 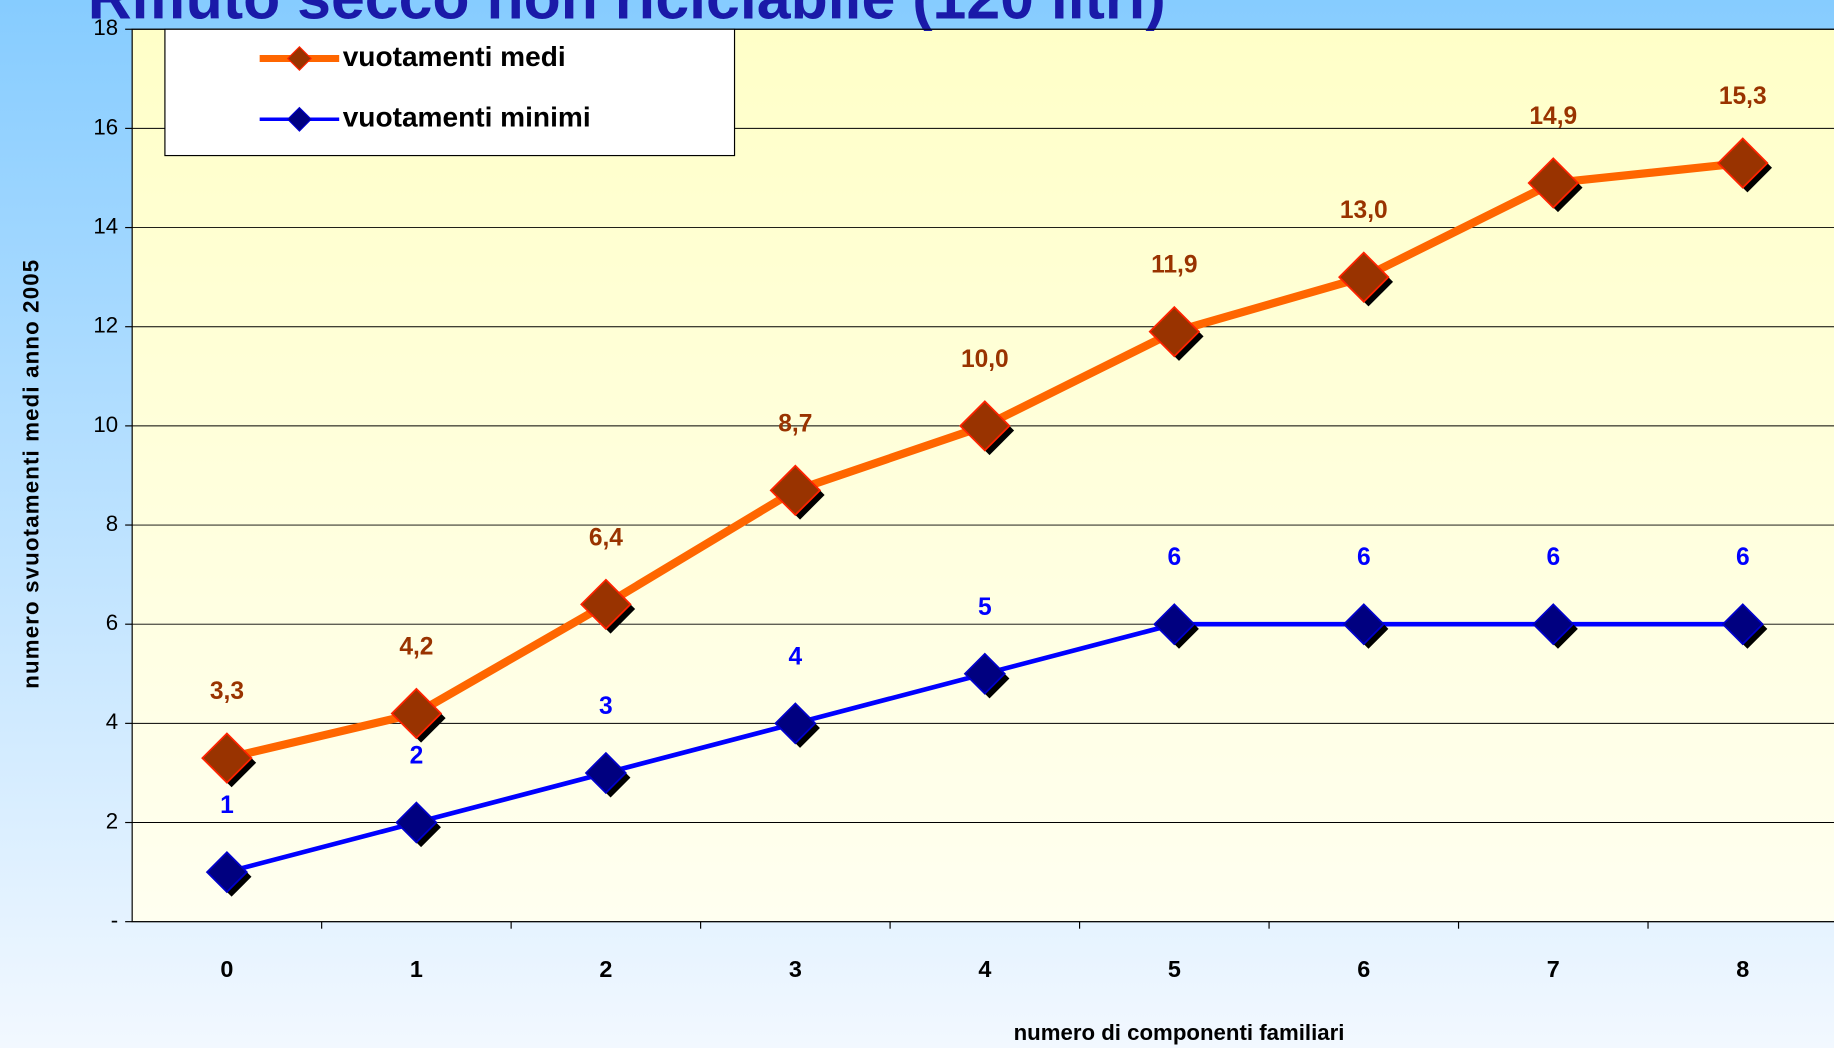 I want to click on x-tick-label: 2, so click(x=605, y=969).